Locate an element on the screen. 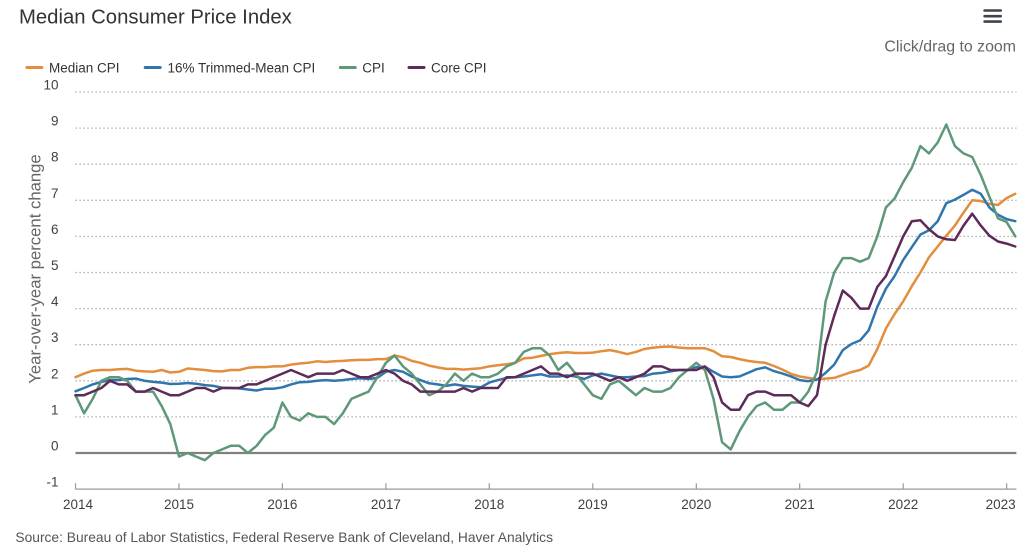  svg-text: 2023 is located at coordinates (1001, 504).